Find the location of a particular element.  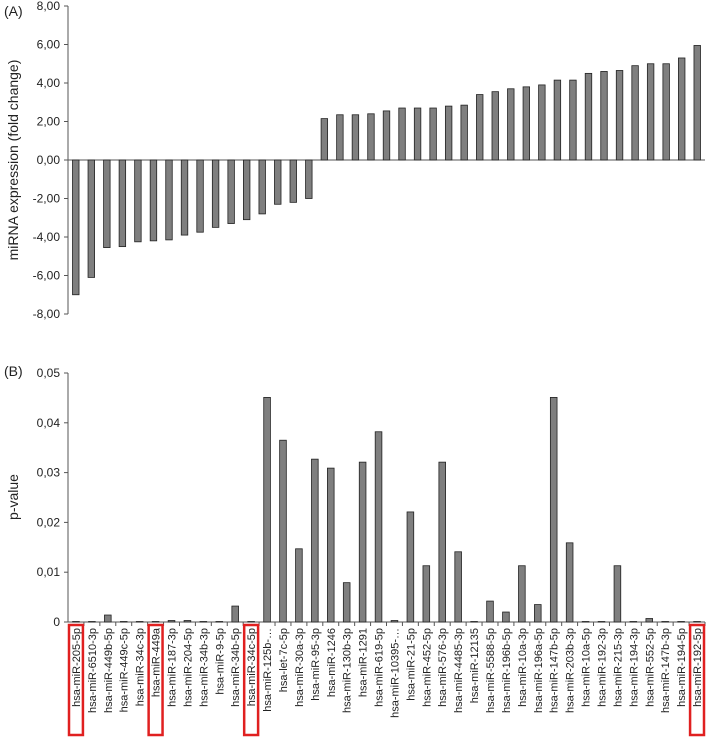

panel-b-x-tick-label: hsa-miR-5588-5p is located at coordinates (491, 670).